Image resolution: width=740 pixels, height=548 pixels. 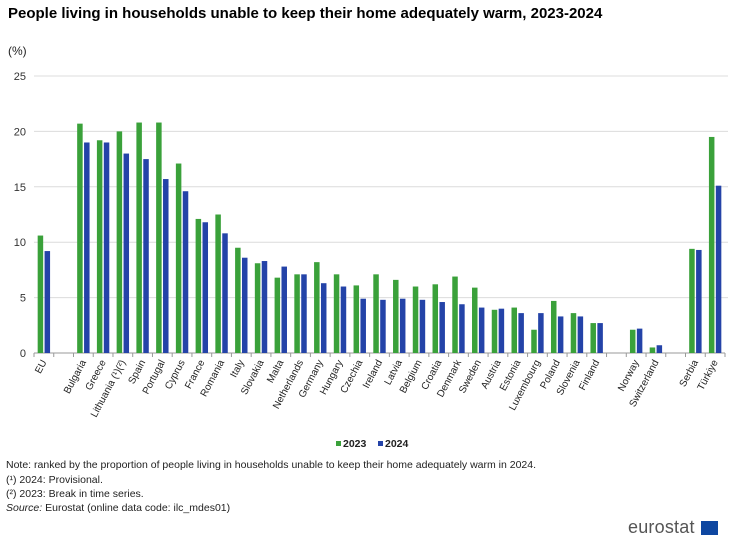 What do you see at coordinates (338, 443) in the screenshot?
I see `legend-swatch-2023` at bounding box center [338, 443].